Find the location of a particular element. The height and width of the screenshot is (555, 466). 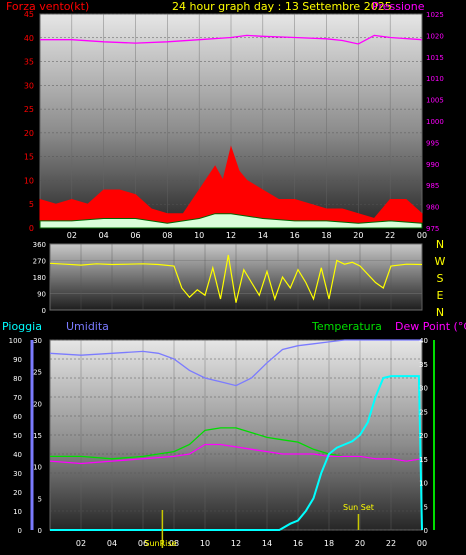

temp-time-tick-label: 14 is located at coordinates (267, 543).